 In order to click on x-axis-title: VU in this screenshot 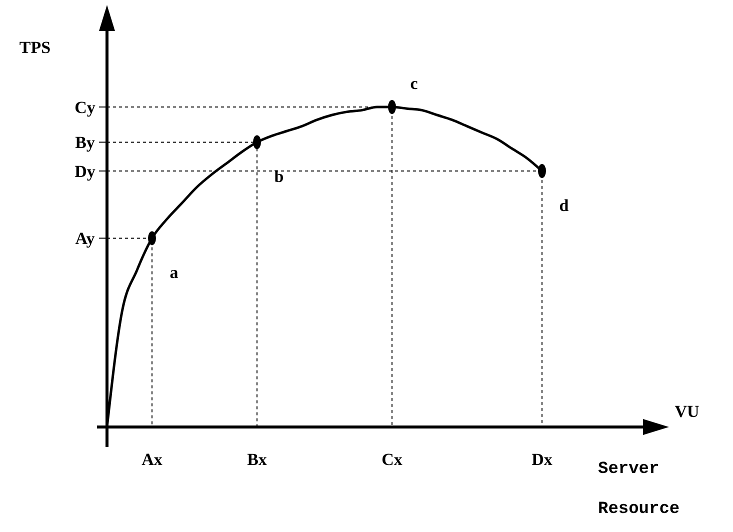, I will do `click(687, 411)`.